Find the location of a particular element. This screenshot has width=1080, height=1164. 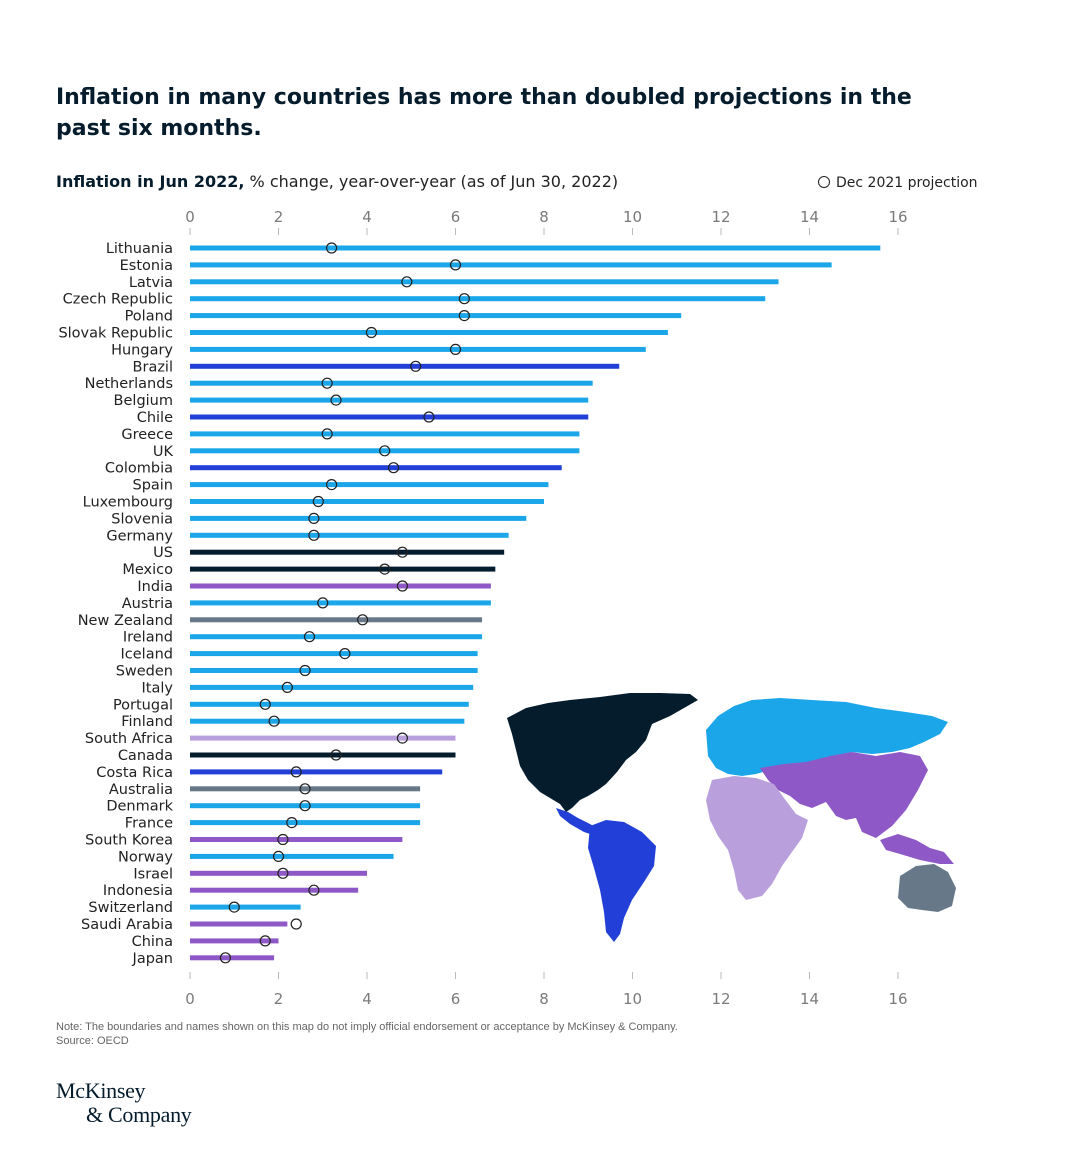

category-label: South Africa is located at coordinates (129, 739).